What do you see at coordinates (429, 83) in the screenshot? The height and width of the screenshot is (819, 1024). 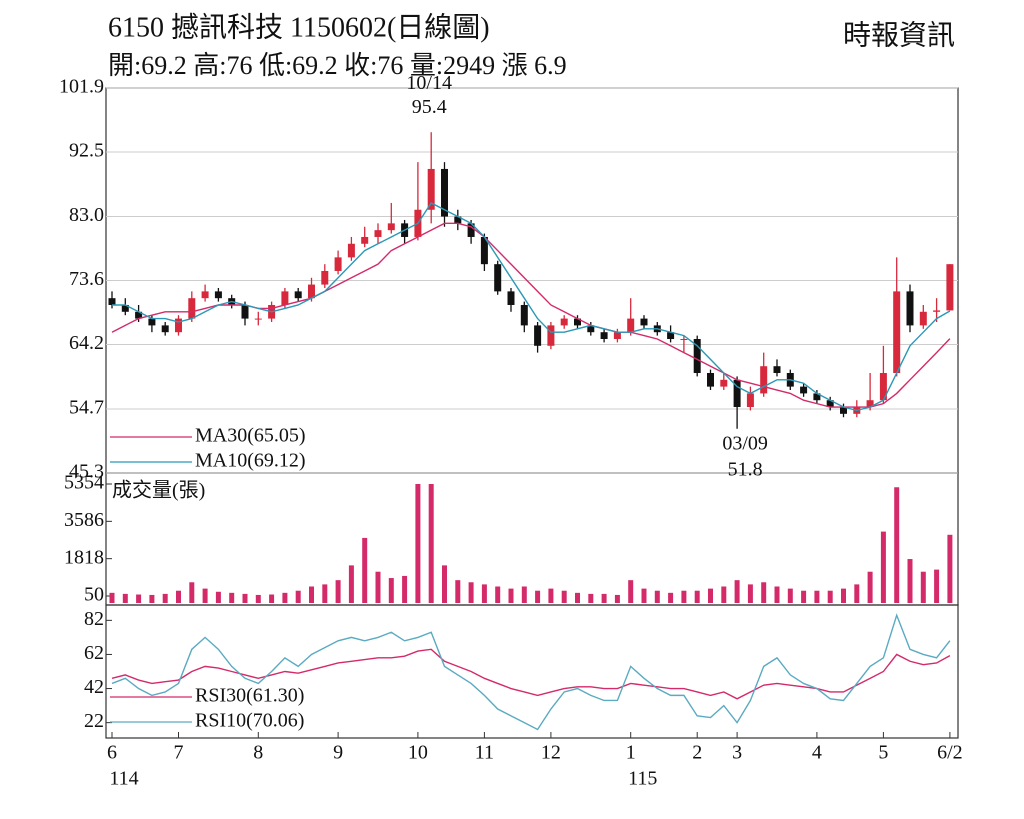 I see `annotation-date: 10/14` at bounding box center [429, 83].